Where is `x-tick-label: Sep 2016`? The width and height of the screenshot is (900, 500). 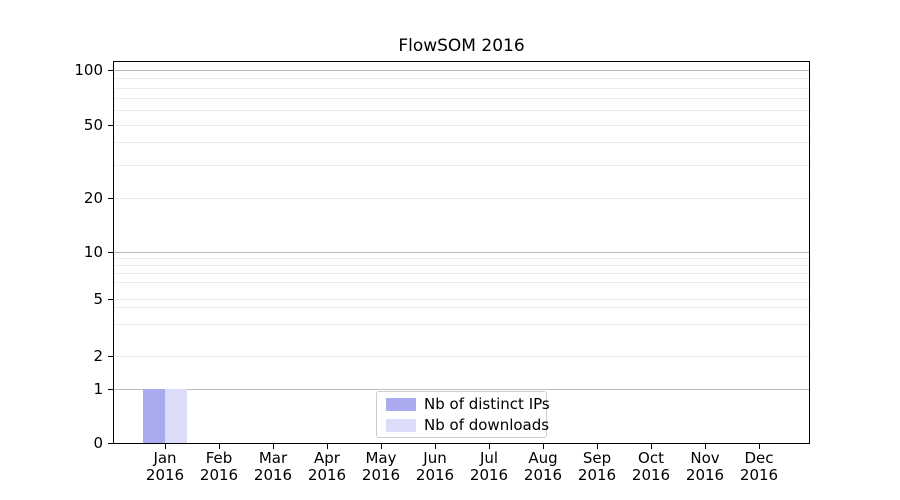
x-tick-label: Sep 2016 is located at coordinates (597, 467).